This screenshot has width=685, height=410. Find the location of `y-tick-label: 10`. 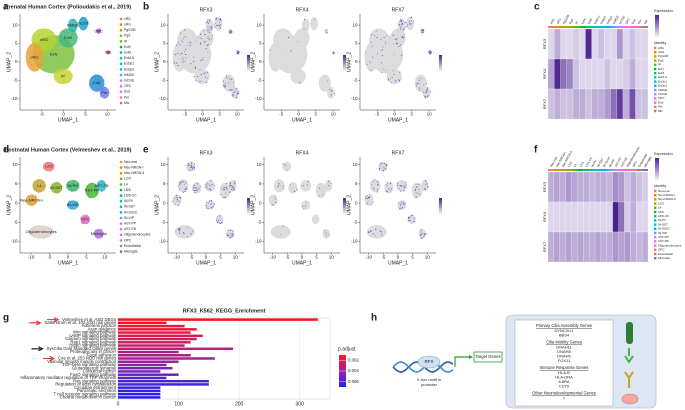

y-tick-label: 10 is located at coordinates (259, 164).